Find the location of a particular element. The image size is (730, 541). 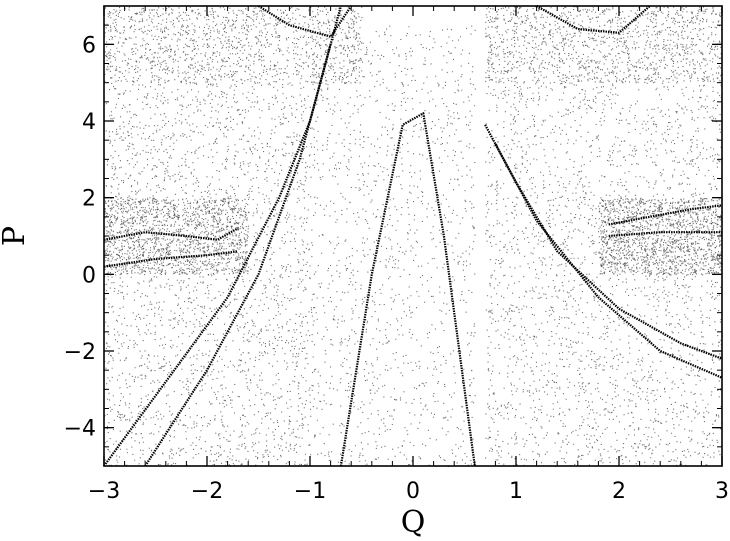

y-tick-label: −2 is located at coordinates (80, 352).